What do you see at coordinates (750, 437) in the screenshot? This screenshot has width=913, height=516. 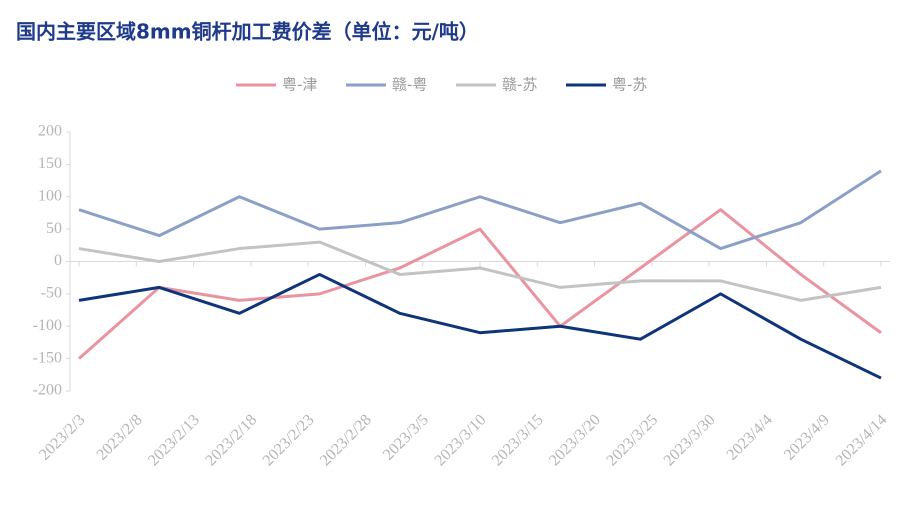 I see `x-tick-label: 2023/4/4` at bounding box center [750, 437].